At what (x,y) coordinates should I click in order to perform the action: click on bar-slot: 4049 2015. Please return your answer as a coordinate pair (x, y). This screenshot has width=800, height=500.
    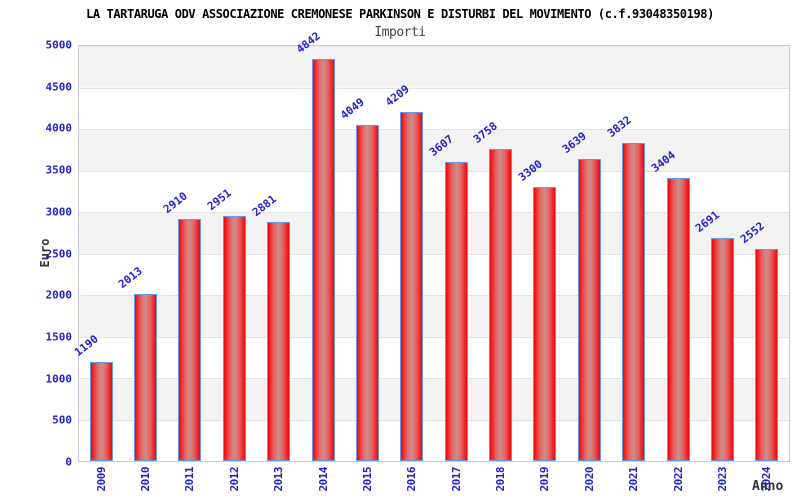
    Looking at the image, I should click on (363, 269).